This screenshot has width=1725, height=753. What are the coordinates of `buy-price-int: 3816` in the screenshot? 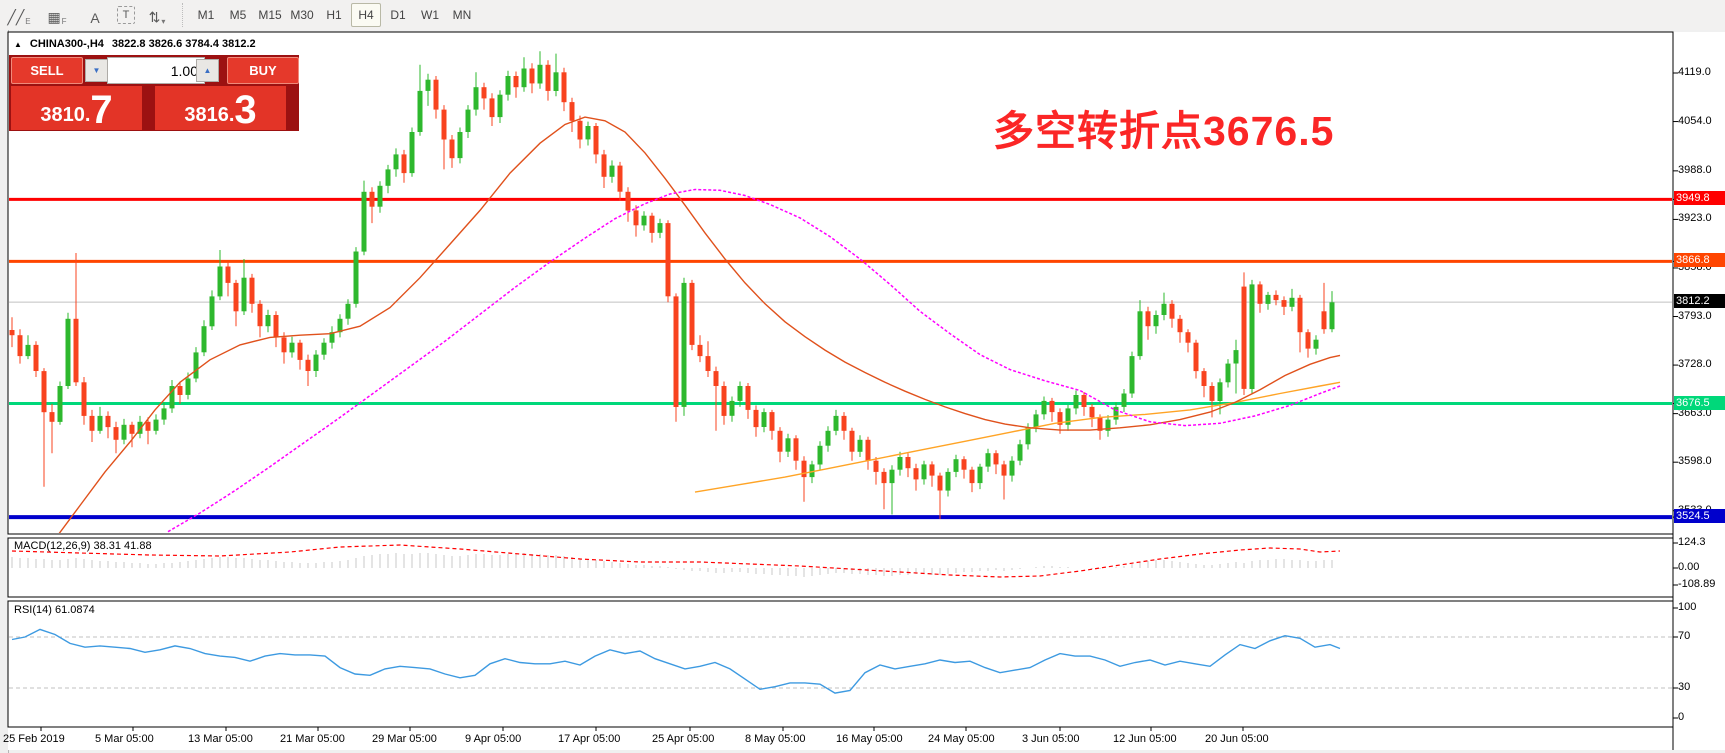 It's located at (206, 115).